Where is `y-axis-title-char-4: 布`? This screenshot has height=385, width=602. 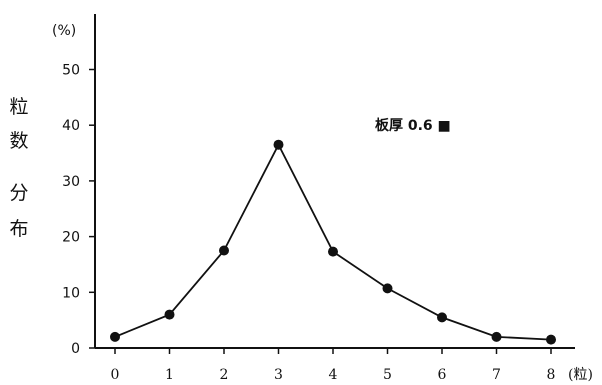 y-axis-title-char-4: 布 is located at coordinates (19, 229).